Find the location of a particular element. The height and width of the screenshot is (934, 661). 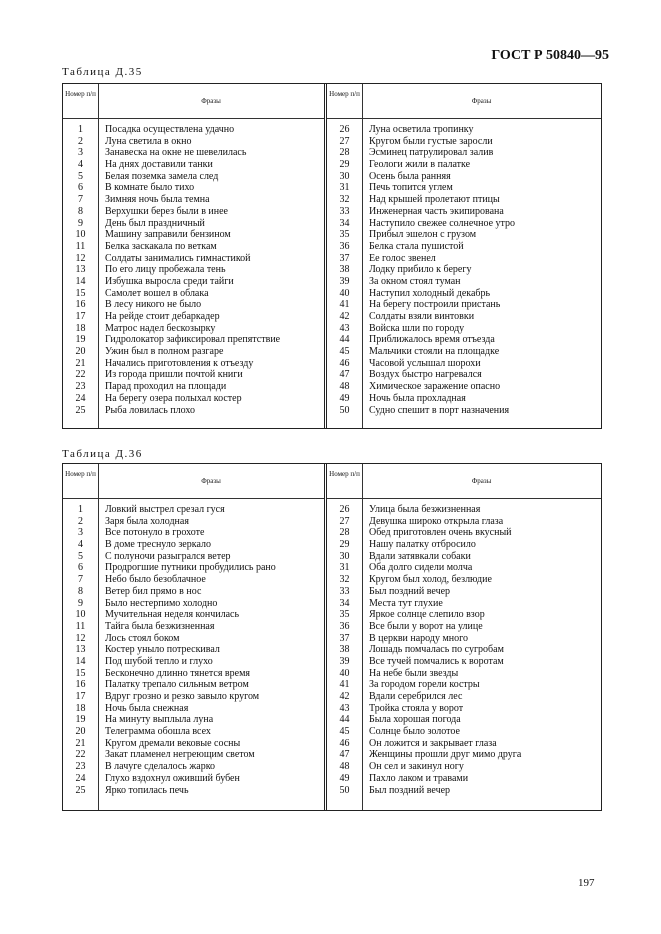

row-number: 23 is located at coordinates (80, 387).